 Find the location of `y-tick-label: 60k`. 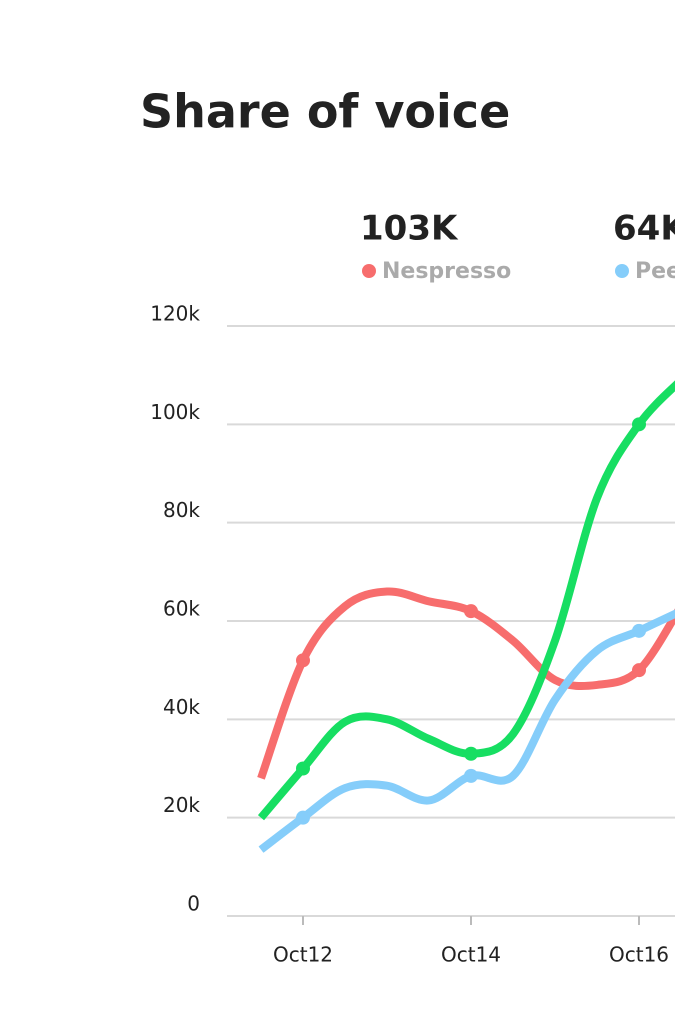

y-tick-label: 60k is located at coordinates (181, 609).